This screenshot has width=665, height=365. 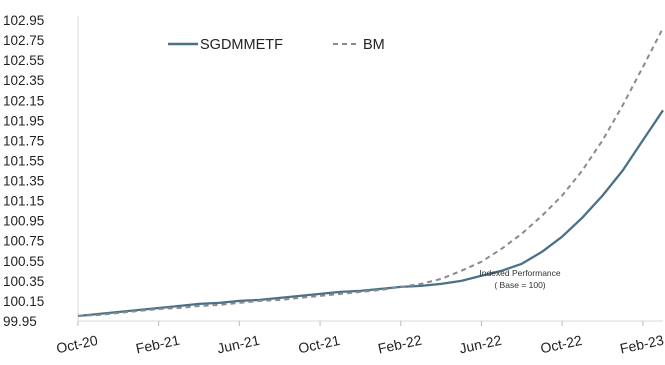 I want to click on legend-label-sgdmmetf: SGDMMETF, so click(x=241, y=45).